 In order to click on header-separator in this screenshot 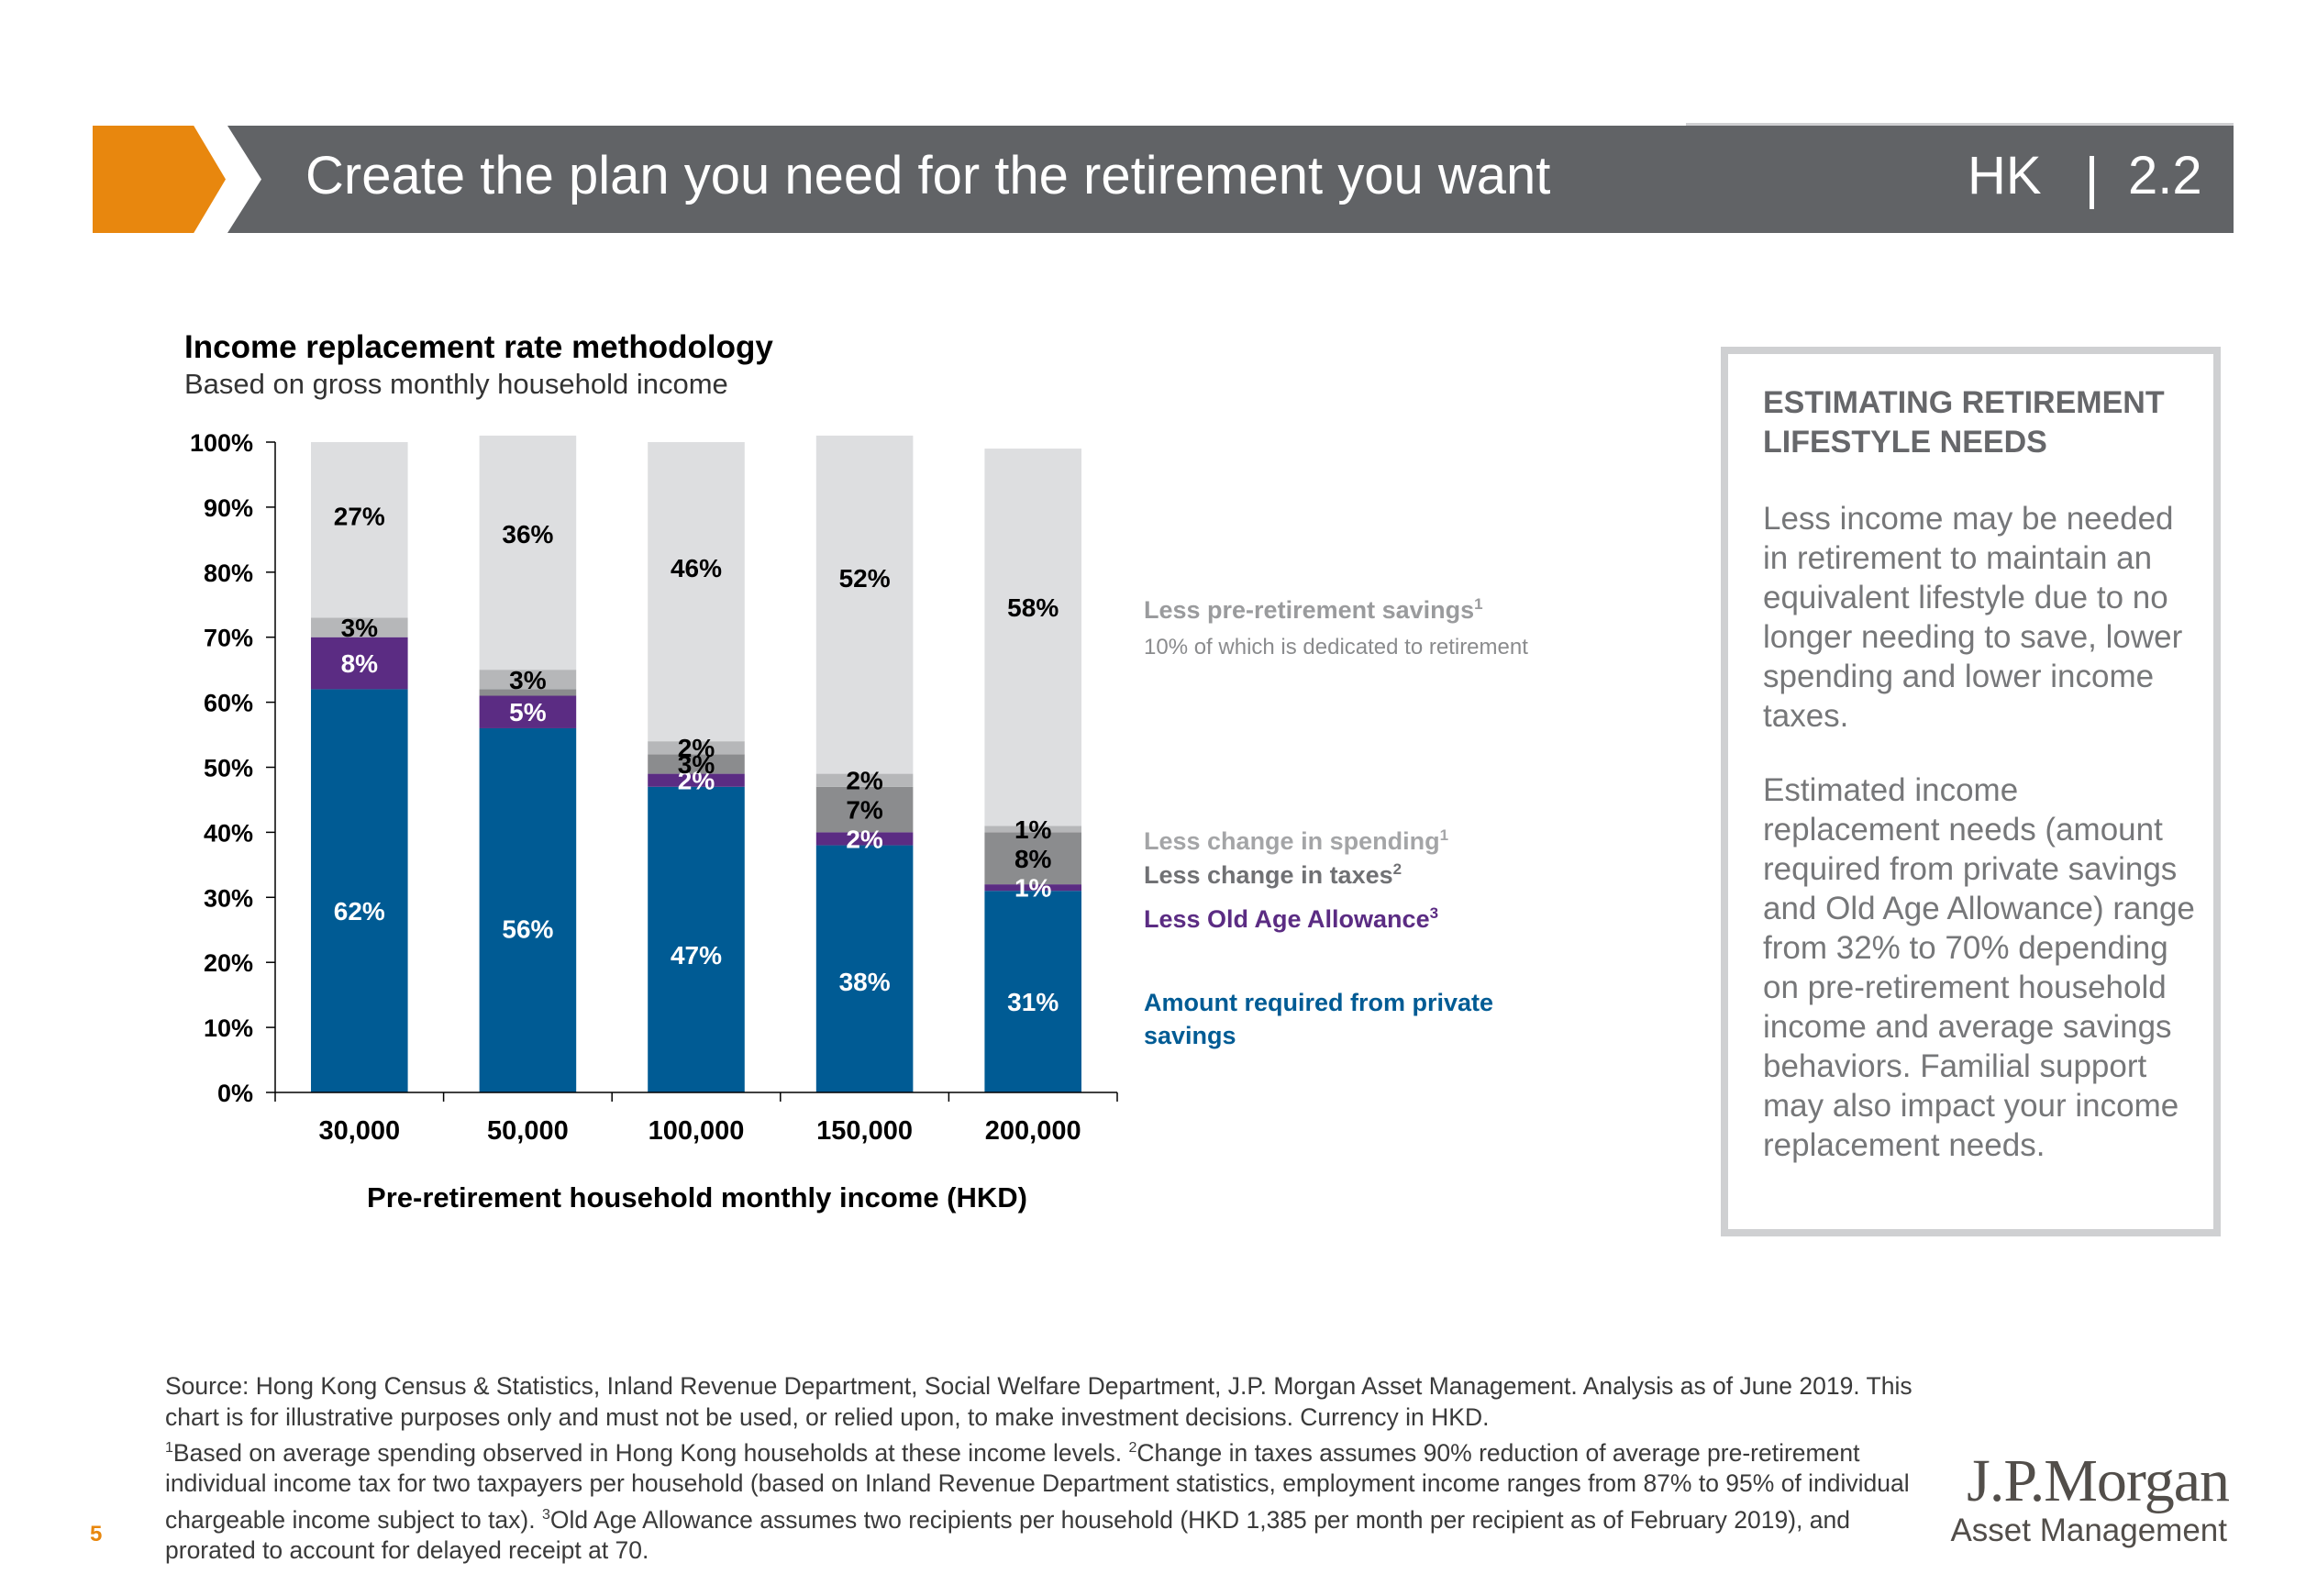, I will do `click(2092, 182)`.